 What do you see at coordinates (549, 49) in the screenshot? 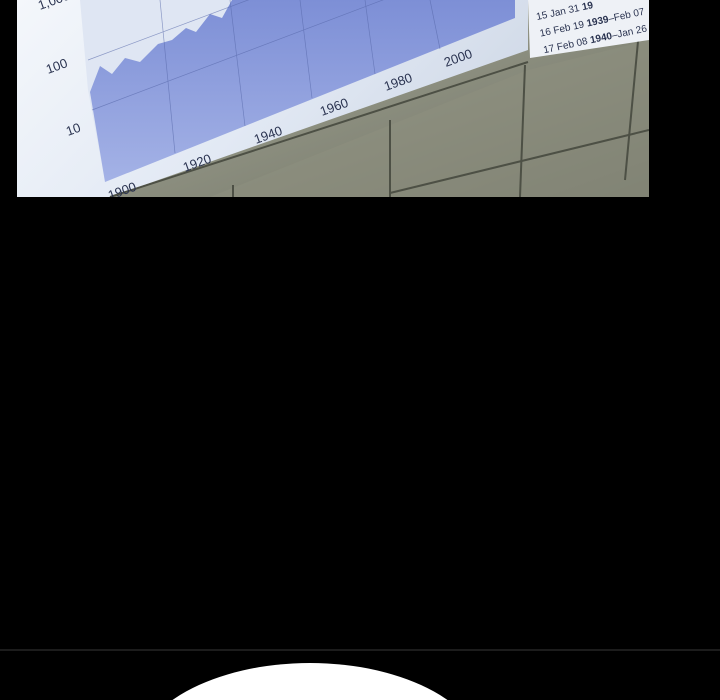
I see `cell: 17` at bounding box center [549, 49].